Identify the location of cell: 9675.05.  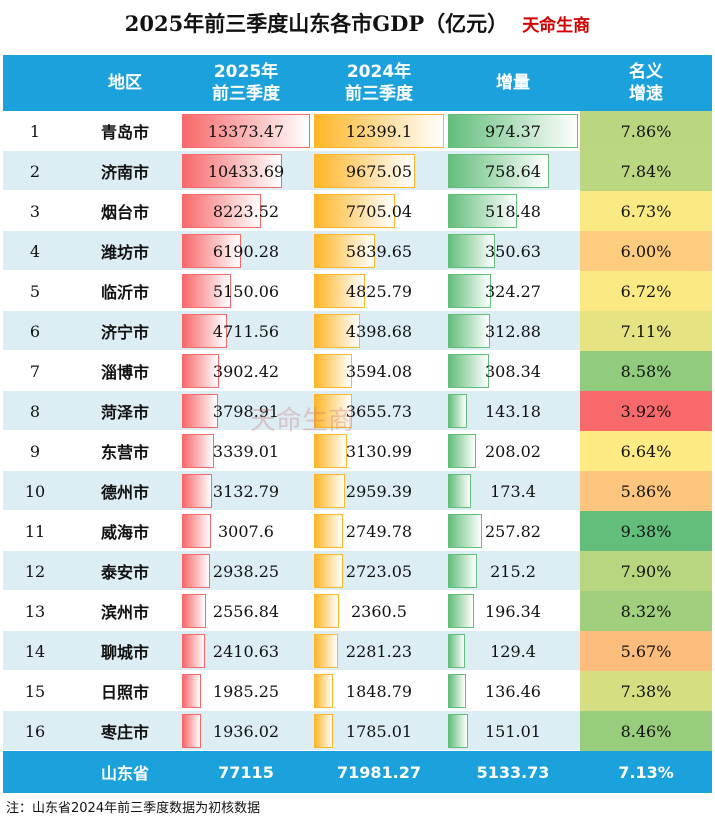
(379, 171).